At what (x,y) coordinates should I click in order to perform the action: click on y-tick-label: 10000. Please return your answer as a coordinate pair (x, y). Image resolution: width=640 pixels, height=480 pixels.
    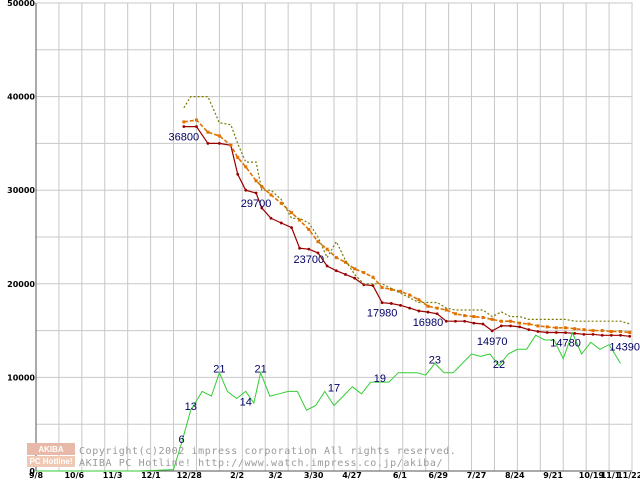
    Looking at the image, I should click on (21, 377).